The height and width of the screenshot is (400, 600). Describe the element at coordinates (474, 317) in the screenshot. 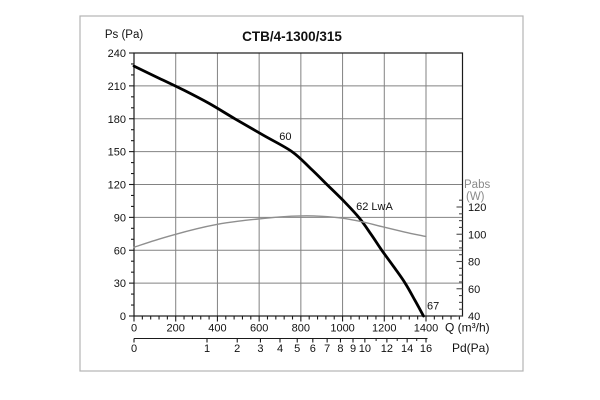

I see `y-right-tick-label: 40` at that location.